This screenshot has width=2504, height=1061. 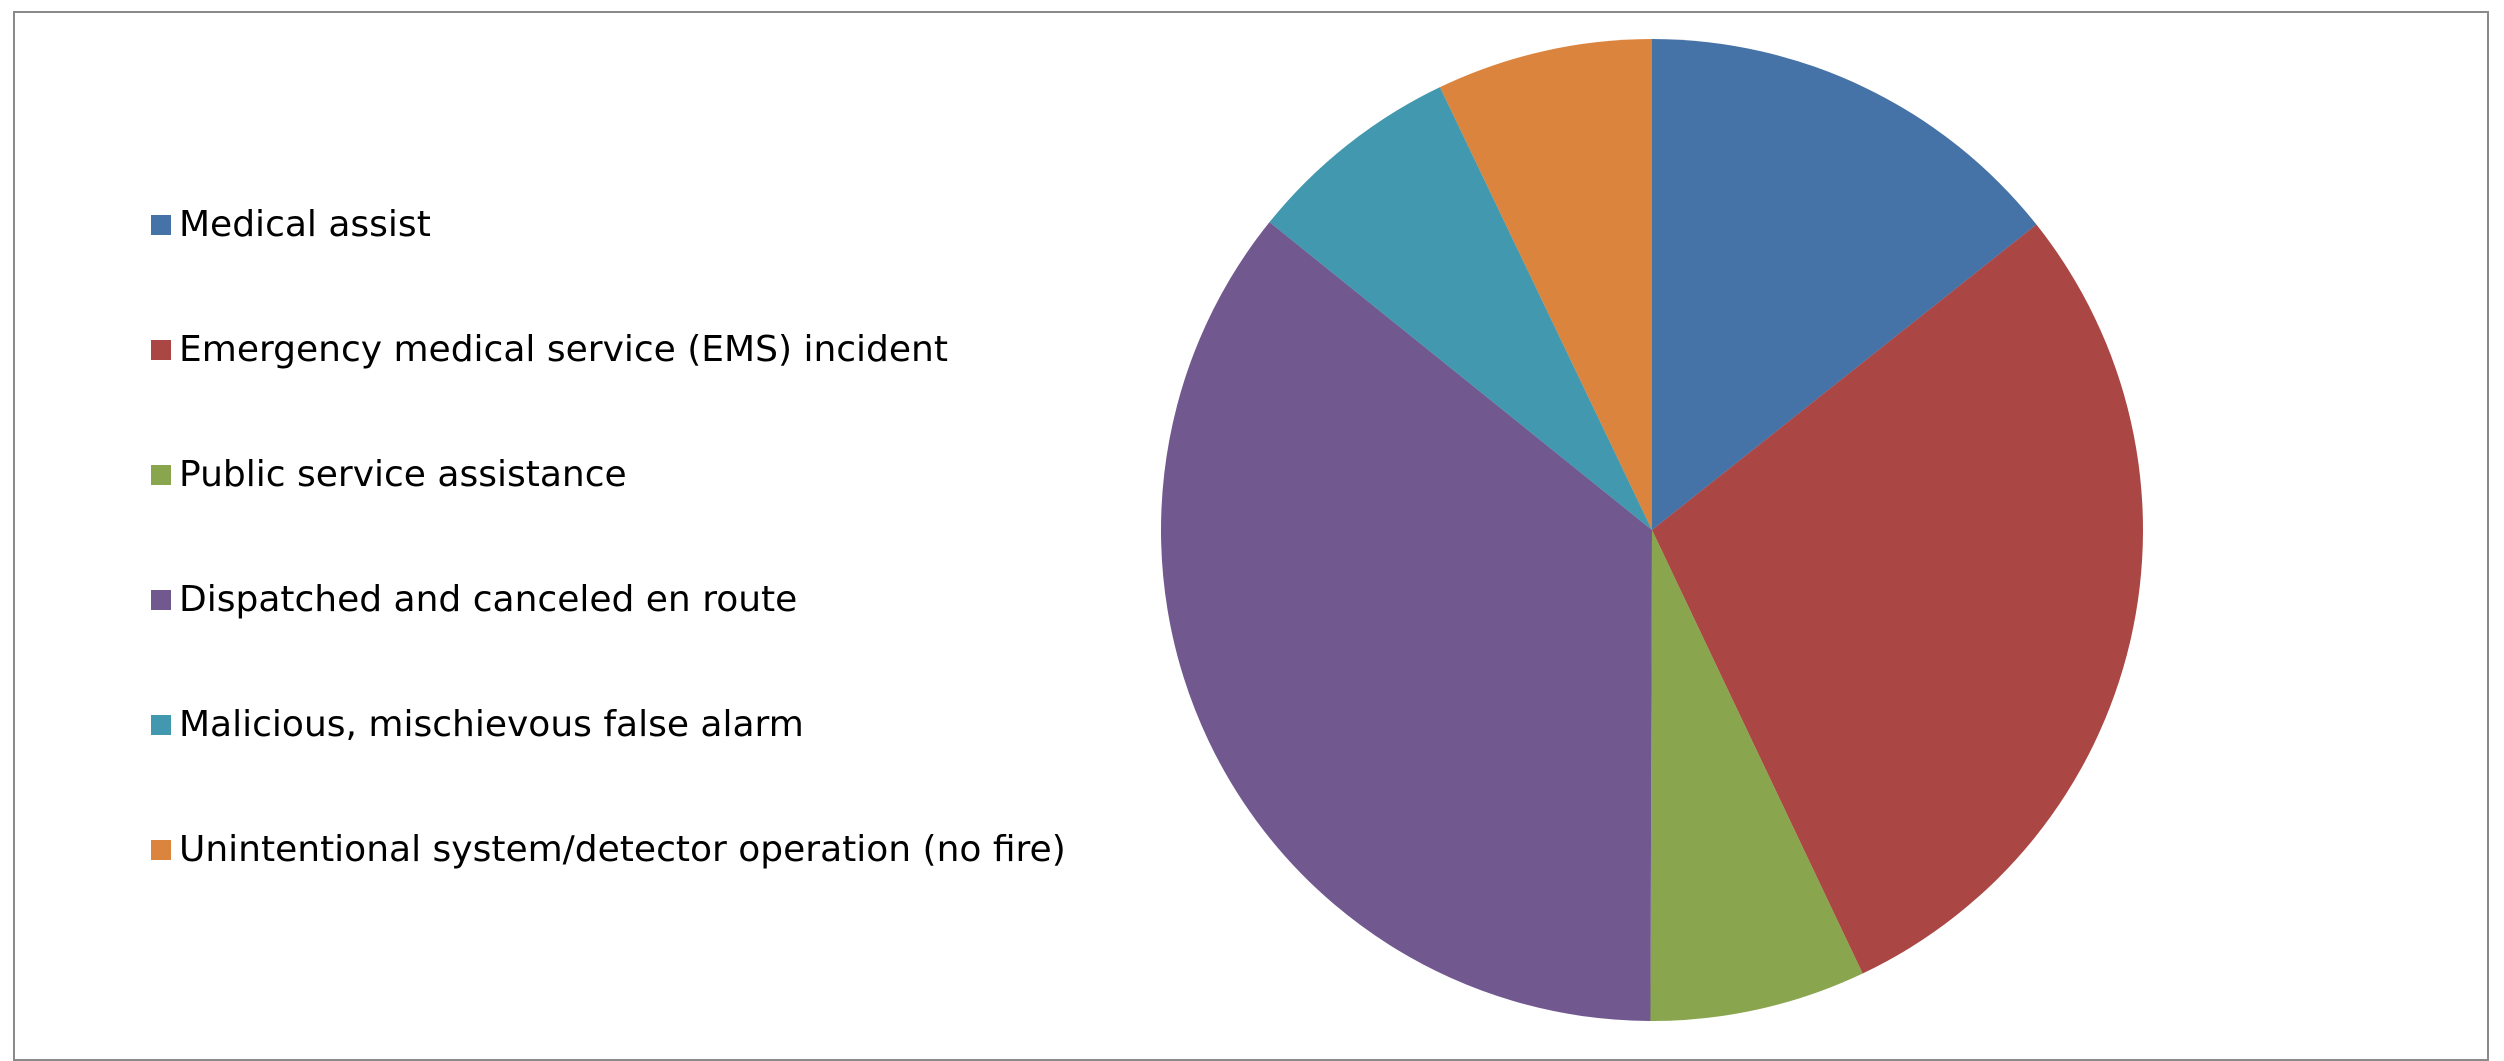 I want to click on pie-slice-emergency-medical-service-ems-incident, so click(x=1897, y=599).